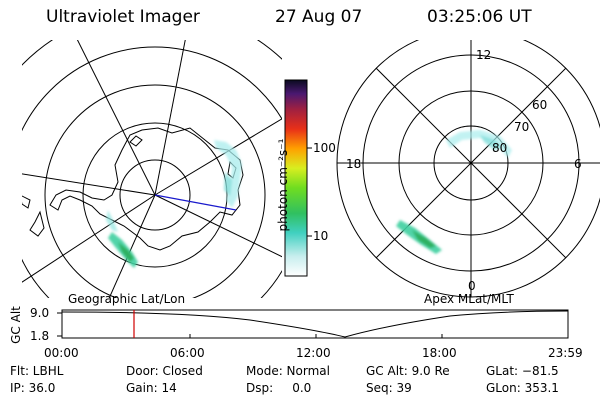 This screenshot has width=600, height=400. Describe the element at coordinates (283, 185) in the screenshot. I see `colorbar-unit-label: photon cm⁻²s⁻¹` at that location.